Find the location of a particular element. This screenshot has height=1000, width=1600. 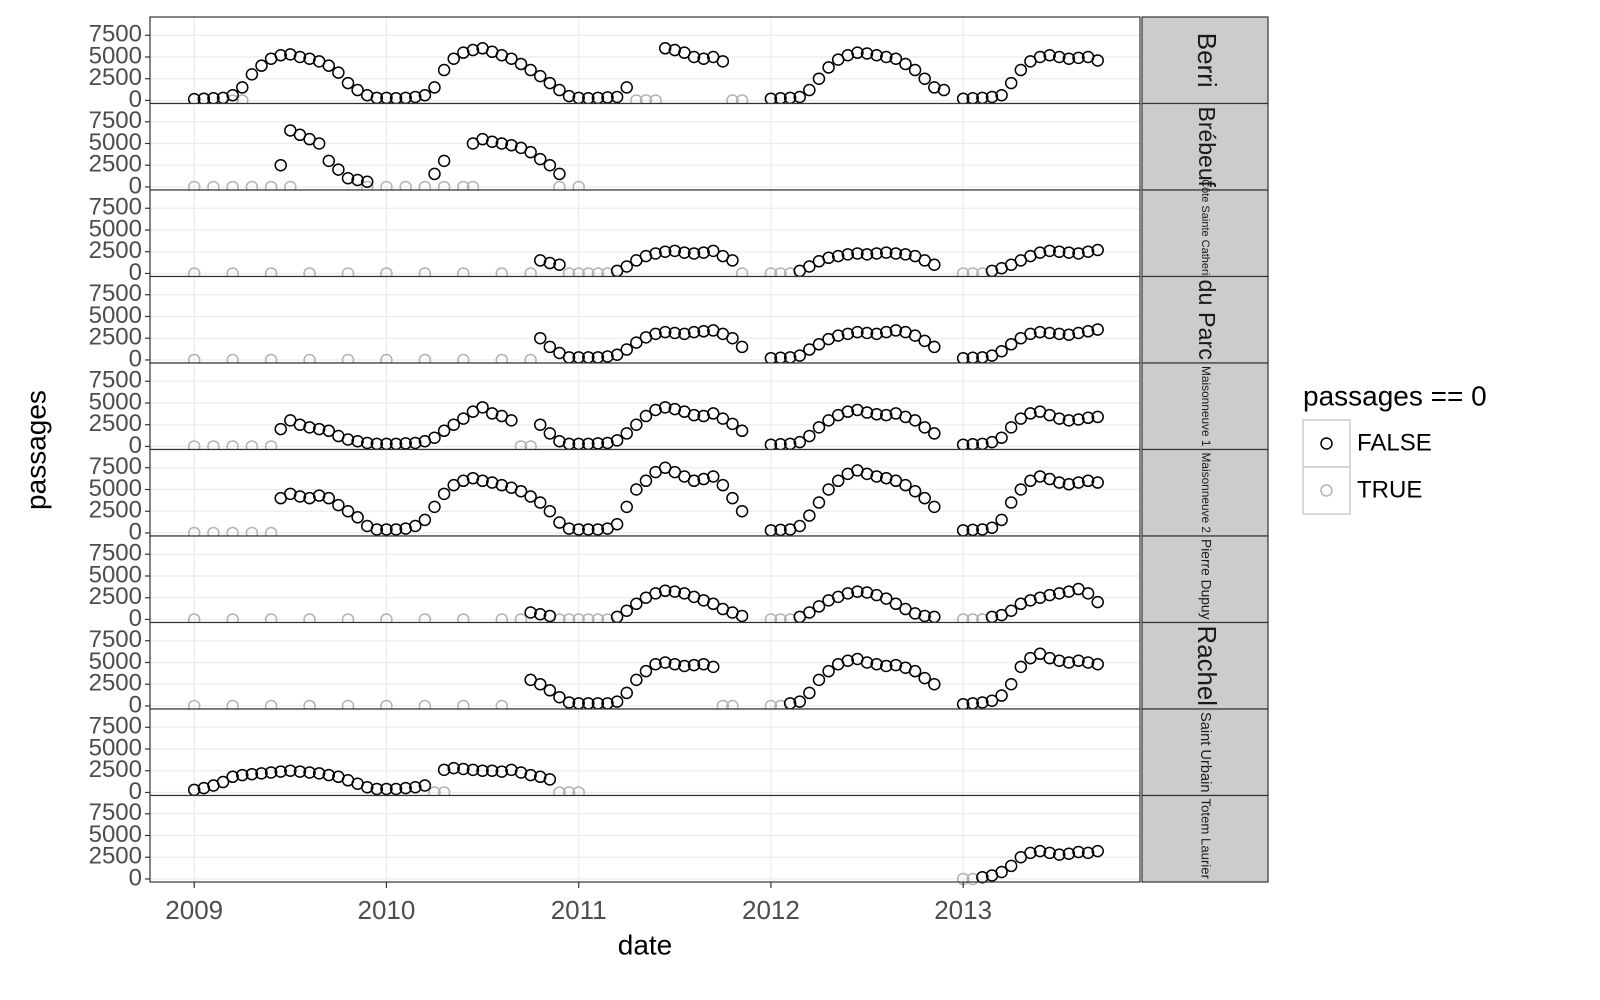

y-tick-label: 5000 is located at coordinates (115, 747).